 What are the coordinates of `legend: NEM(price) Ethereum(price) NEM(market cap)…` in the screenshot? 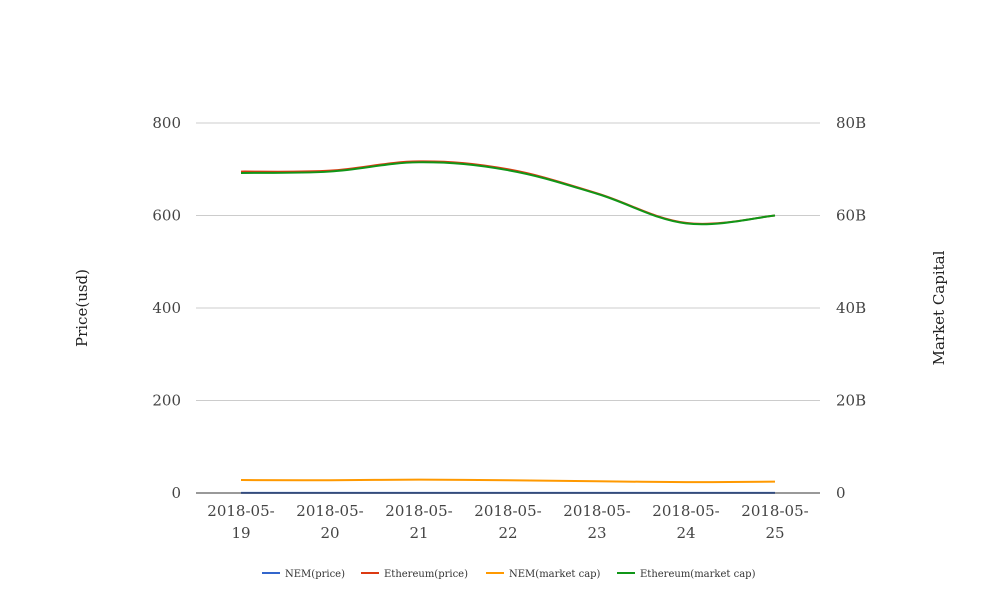 It's located at (509, 574).